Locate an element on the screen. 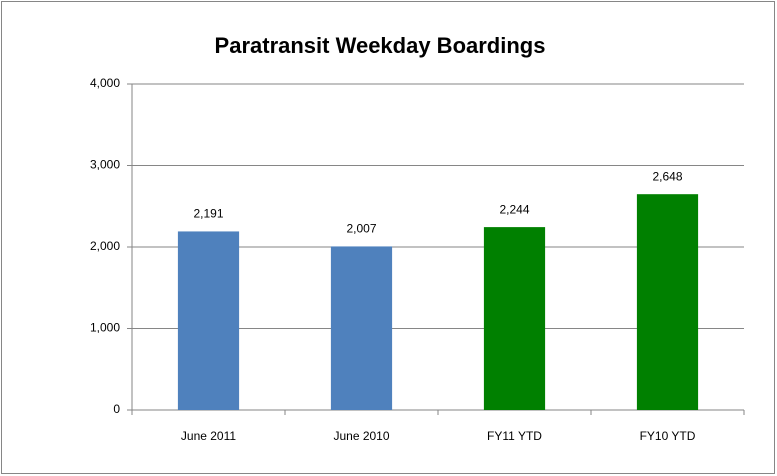  data-label: 2,191 is located at coordinates (208, 214).